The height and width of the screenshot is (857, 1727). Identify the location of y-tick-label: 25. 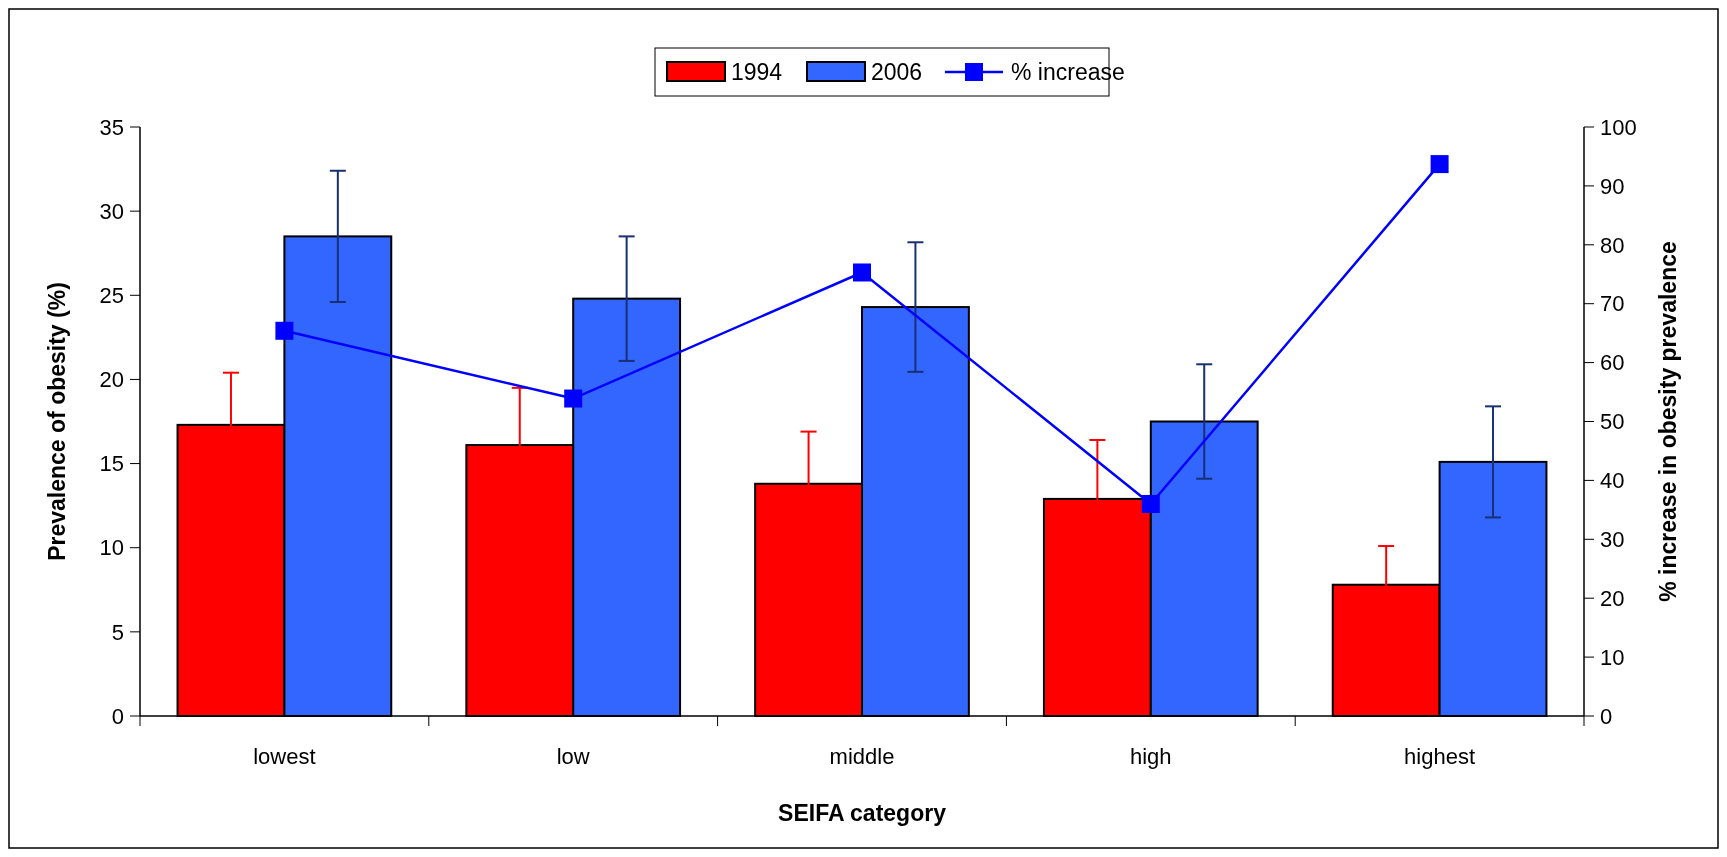
(111, 295).